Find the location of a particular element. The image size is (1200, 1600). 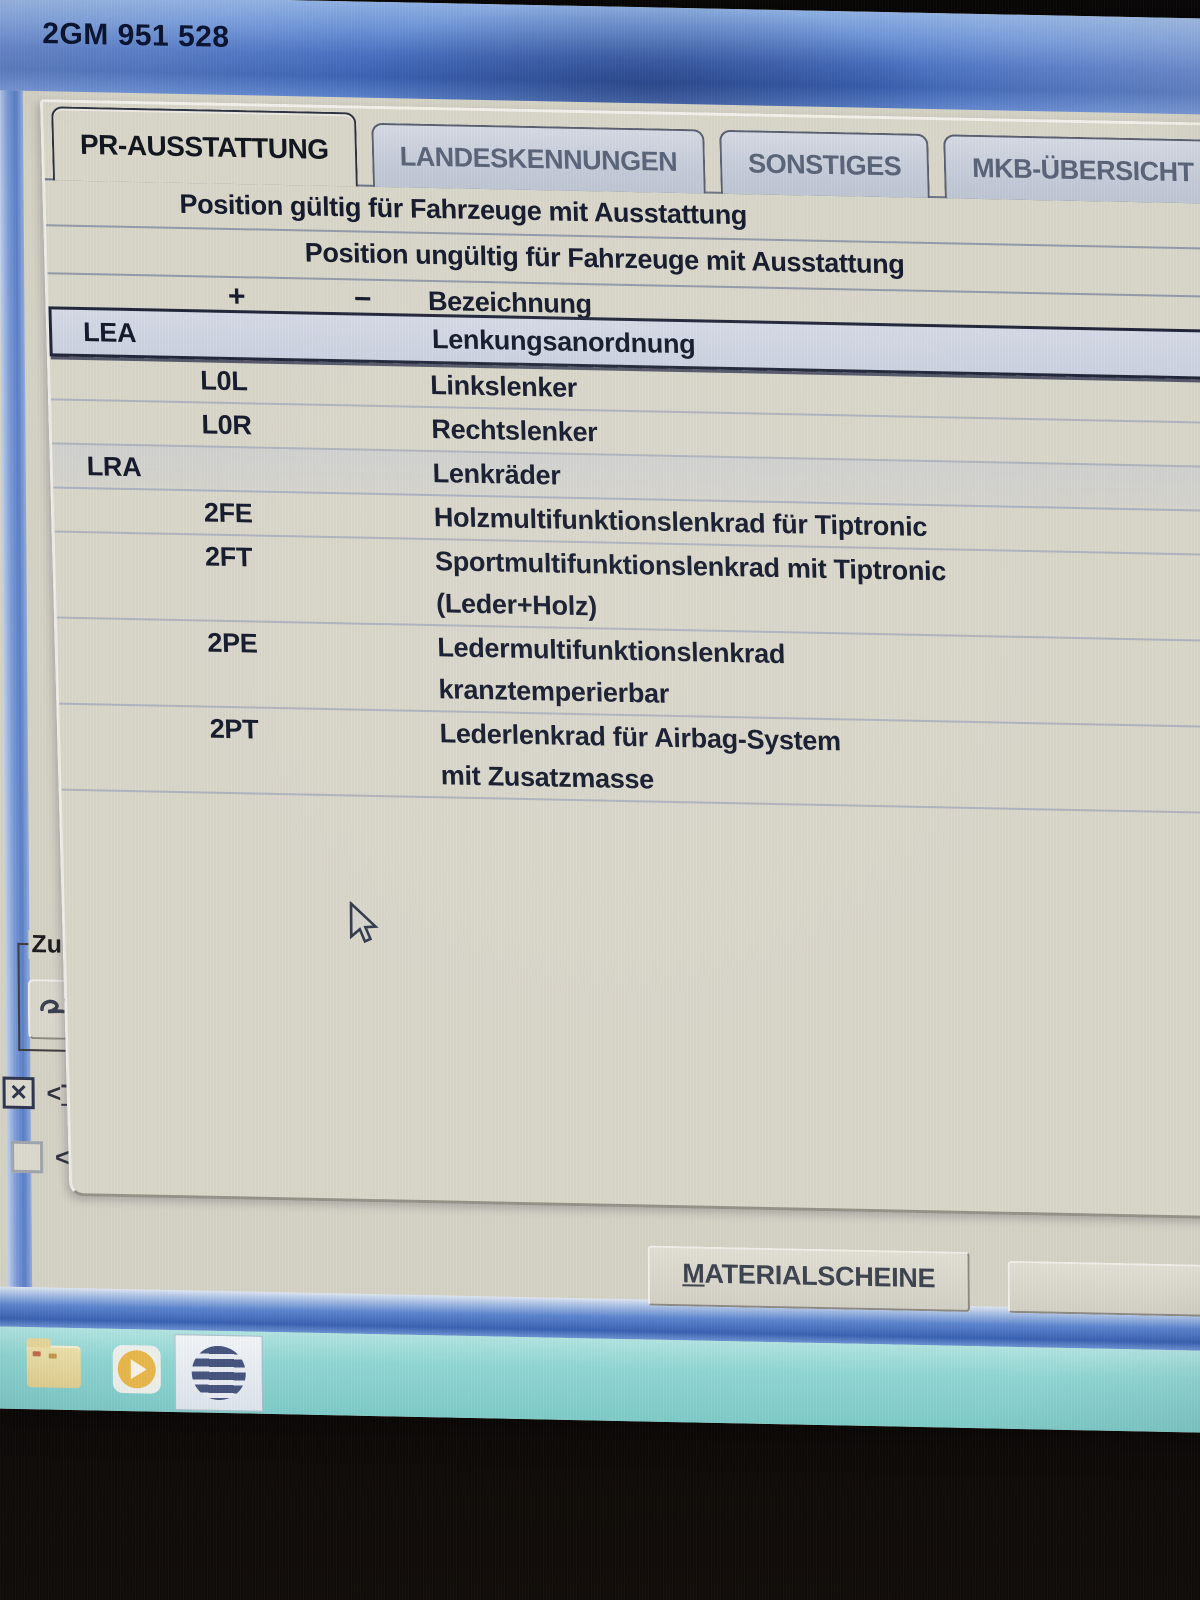

tab-label: SONSTIGES is located at coordinates (824, 164).